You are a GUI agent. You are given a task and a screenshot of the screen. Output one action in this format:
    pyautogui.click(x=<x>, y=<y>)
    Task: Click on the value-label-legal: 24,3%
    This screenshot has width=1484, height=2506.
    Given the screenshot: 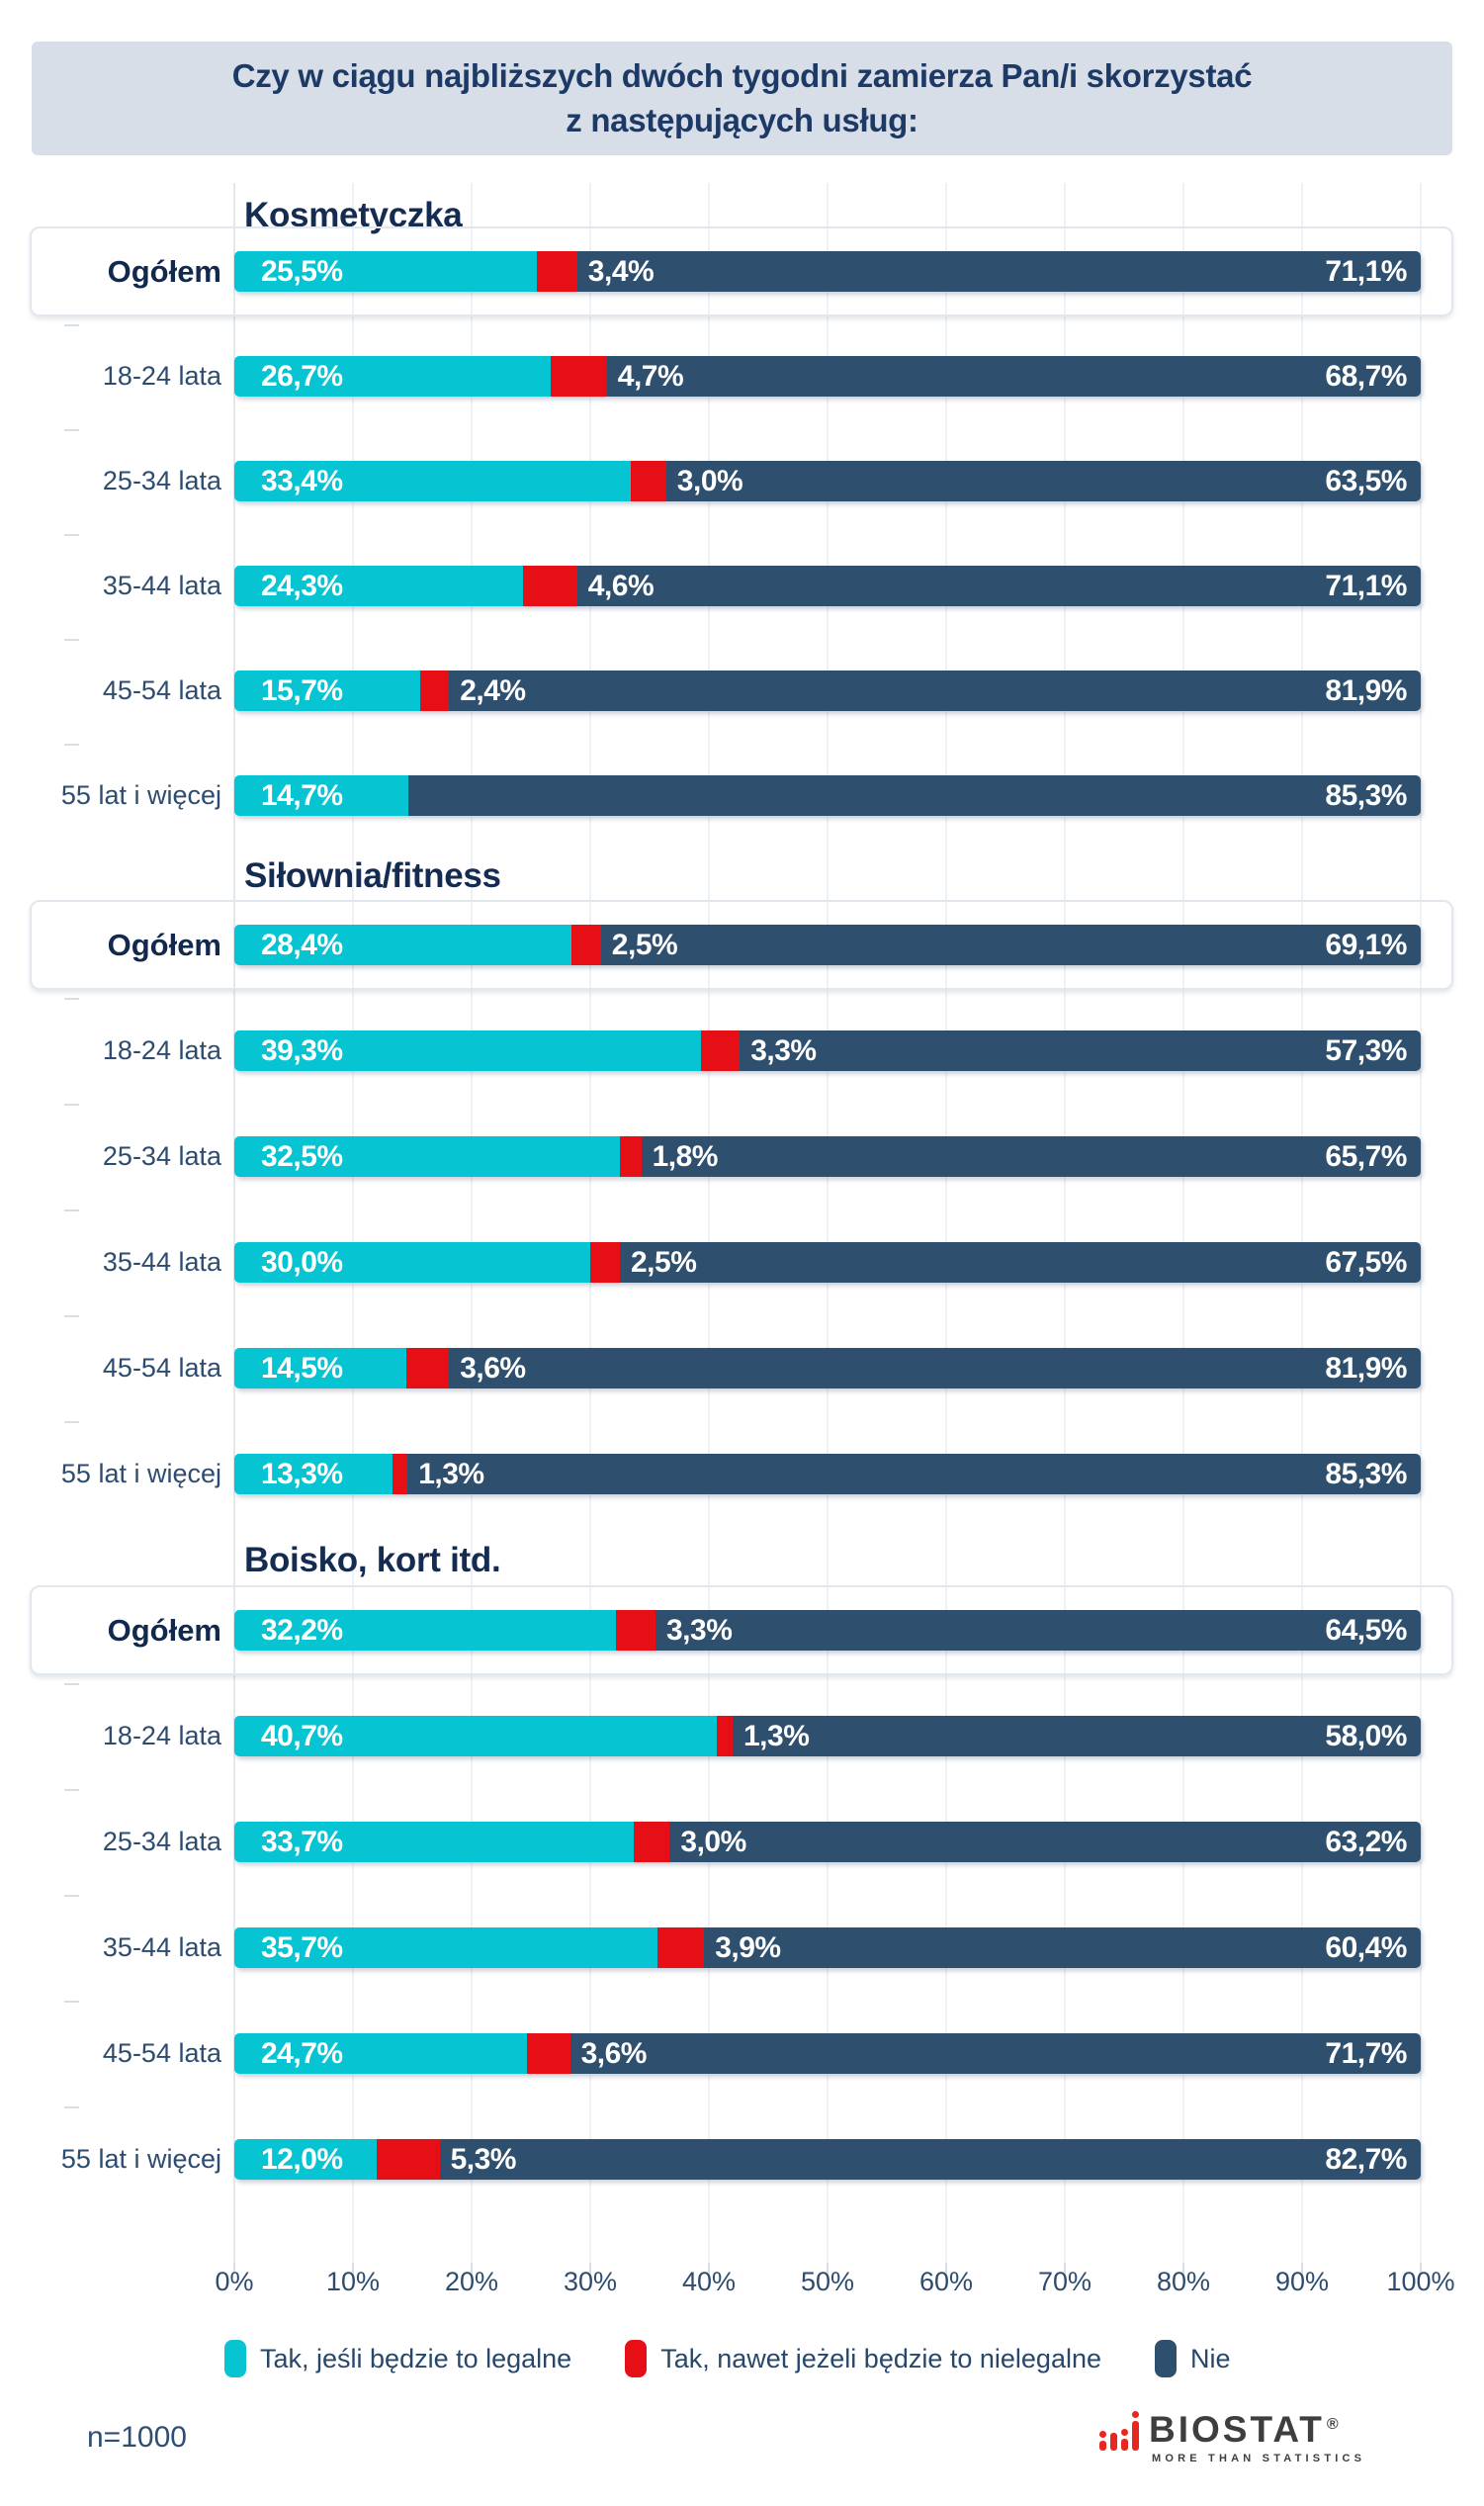 What is the action you would take?
    pyautogui.click(x=302, y=586)
    